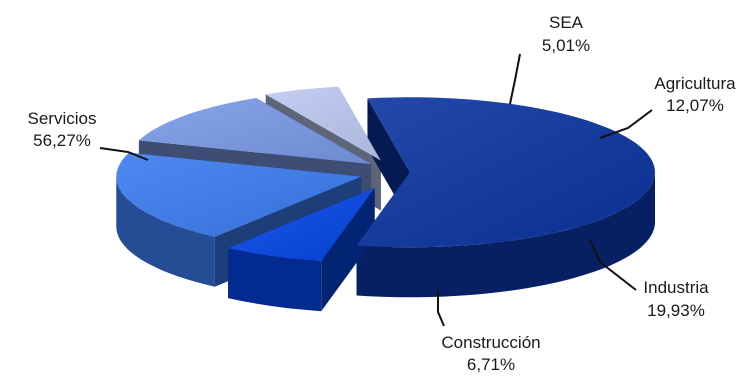  What do you see at coordinates (323, 123) in the screenshot?
I see `slice-sea-gloss` at bounding box center [323, 123].